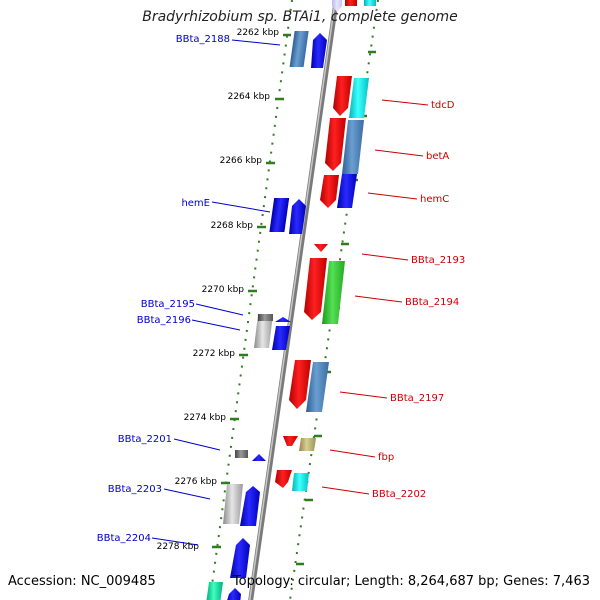 Image resolution: width=600 pixels, height=600 pixels. I want to click on gene-feature-red-top, so click(351, 3).